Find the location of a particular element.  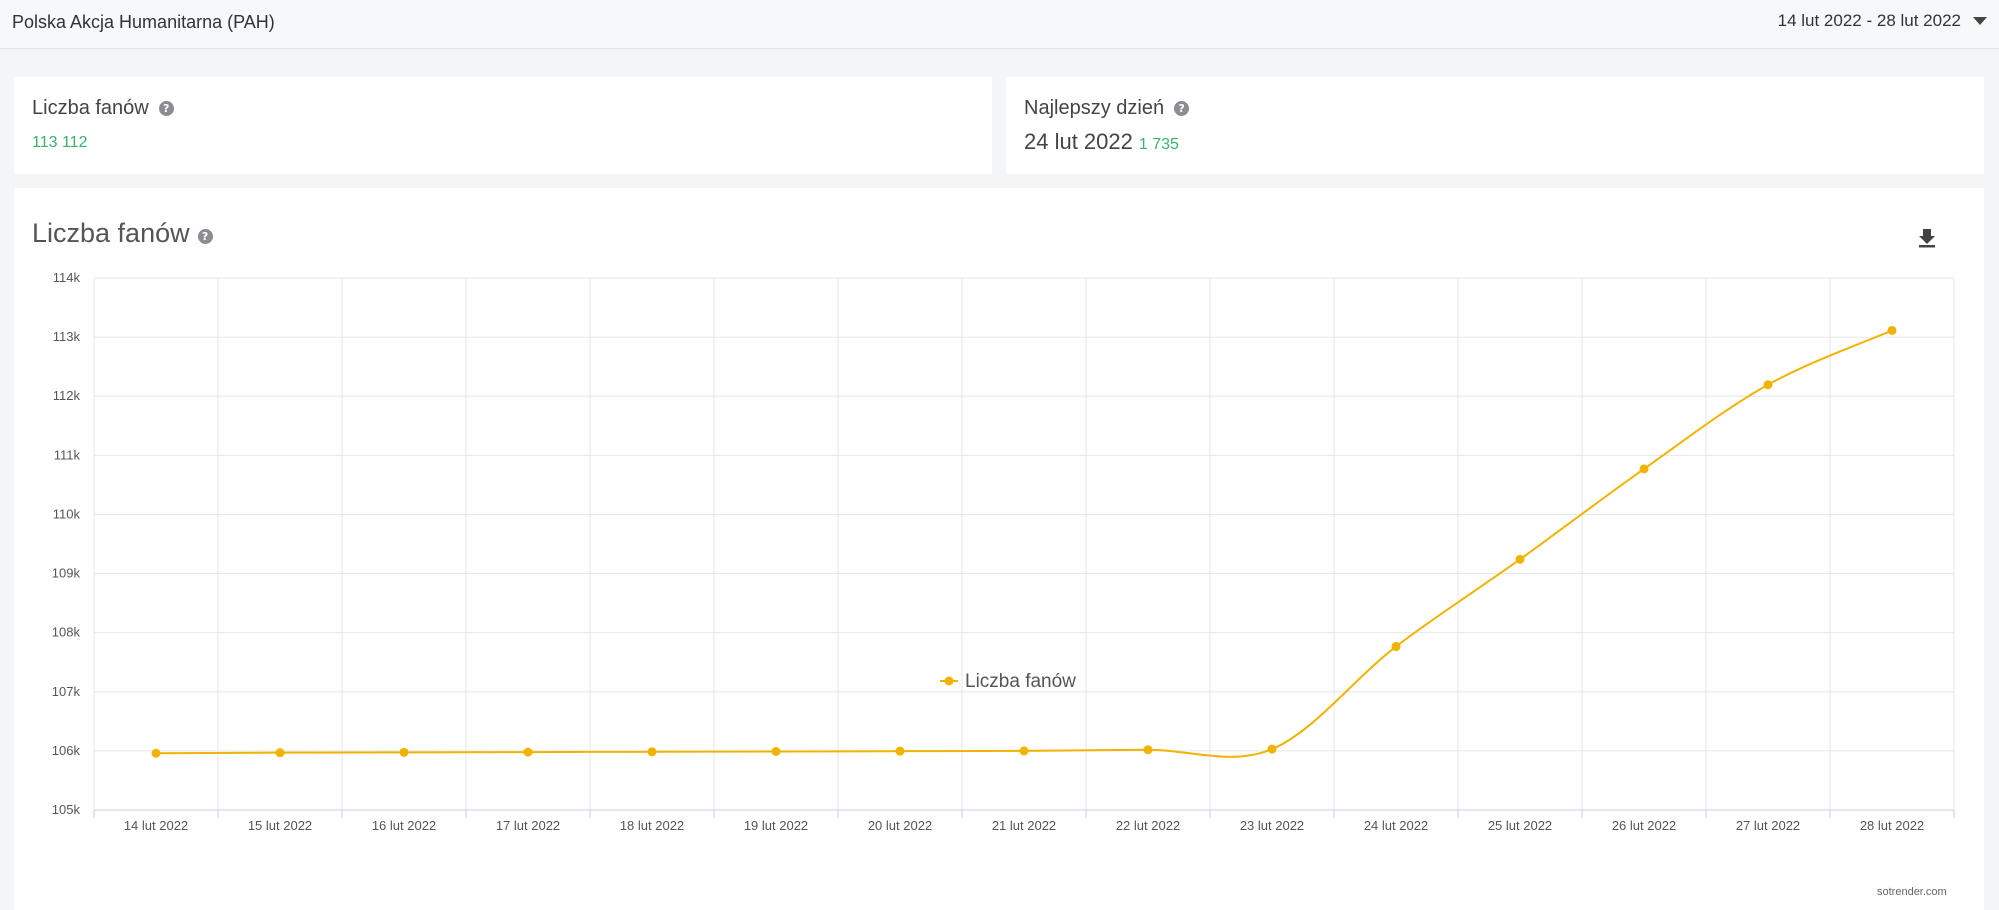

y-tick-label: 114k is located at coordinates (67, 277).